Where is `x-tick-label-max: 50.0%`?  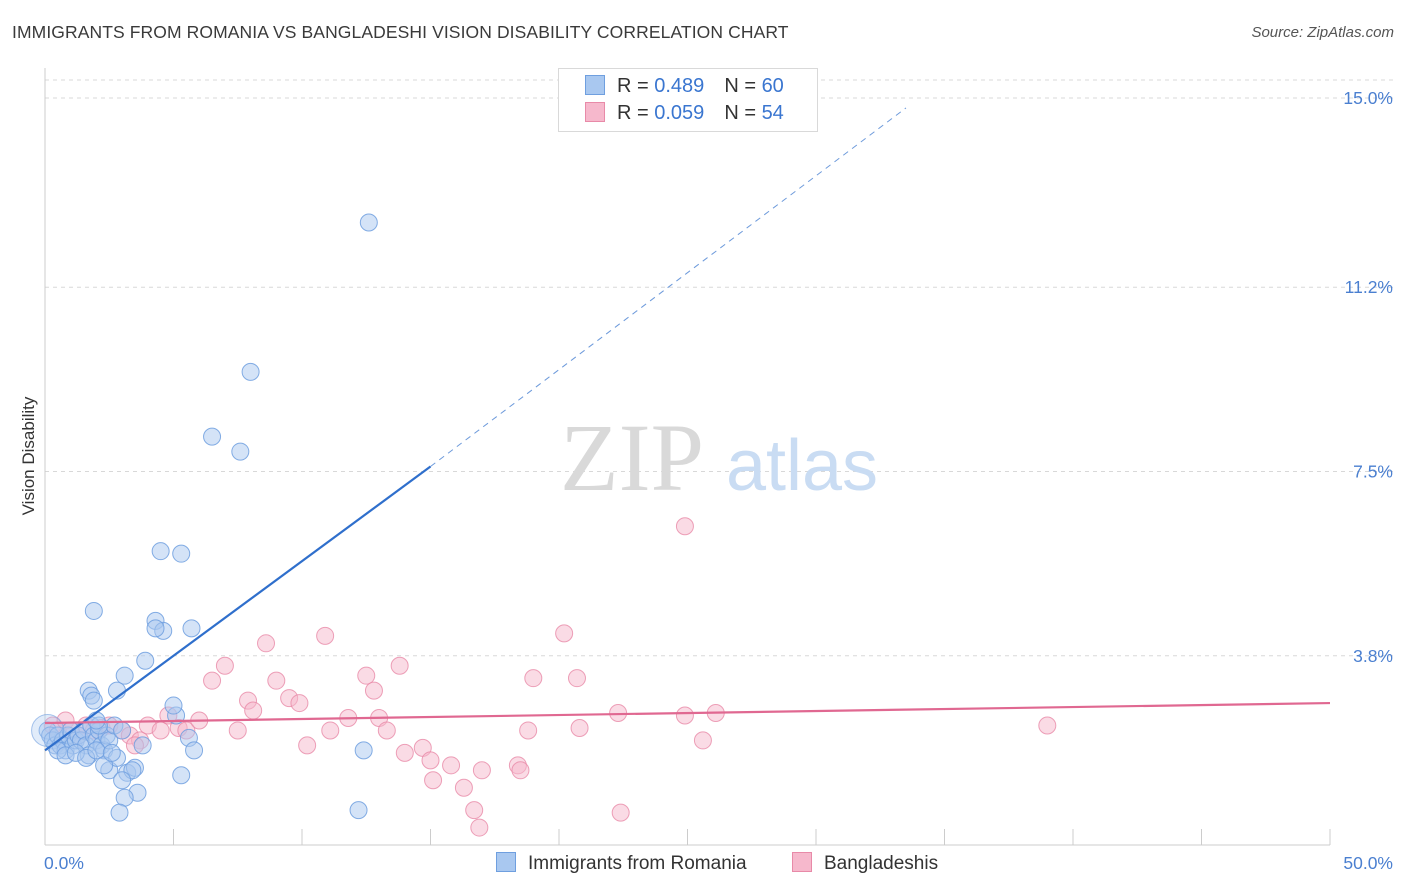
x-tick-label-max: 50.0% is located at coordinates (1368, 863).